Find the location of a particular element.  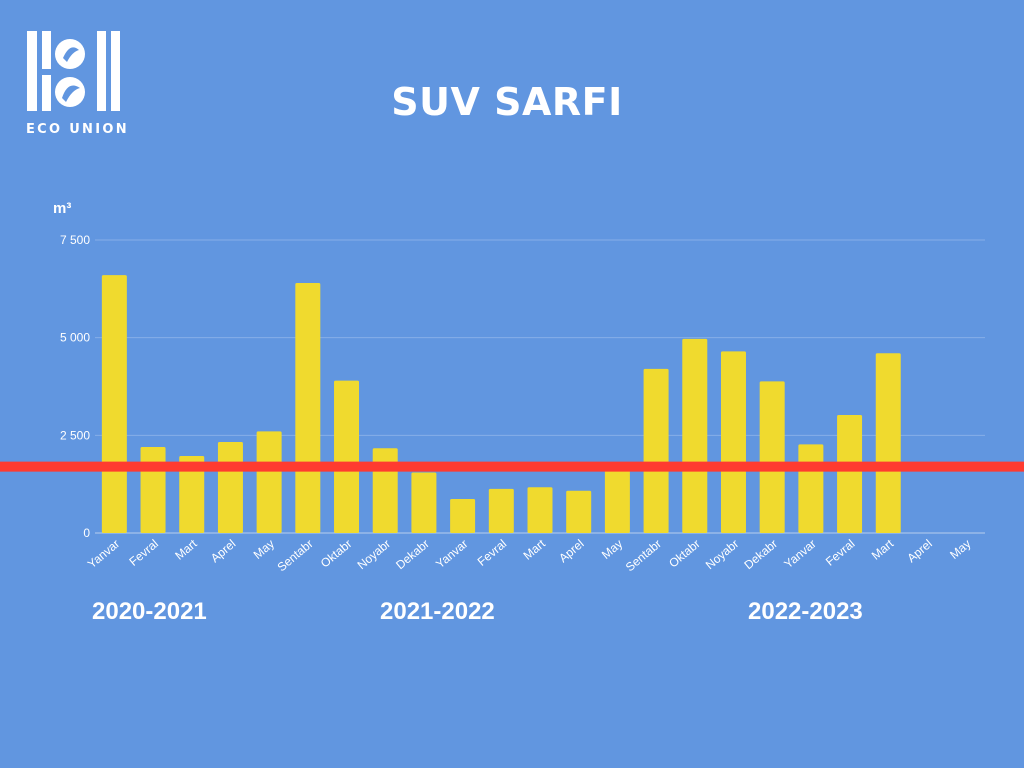

y-tick-label: 5 000 is located at coordinates (75, 338).